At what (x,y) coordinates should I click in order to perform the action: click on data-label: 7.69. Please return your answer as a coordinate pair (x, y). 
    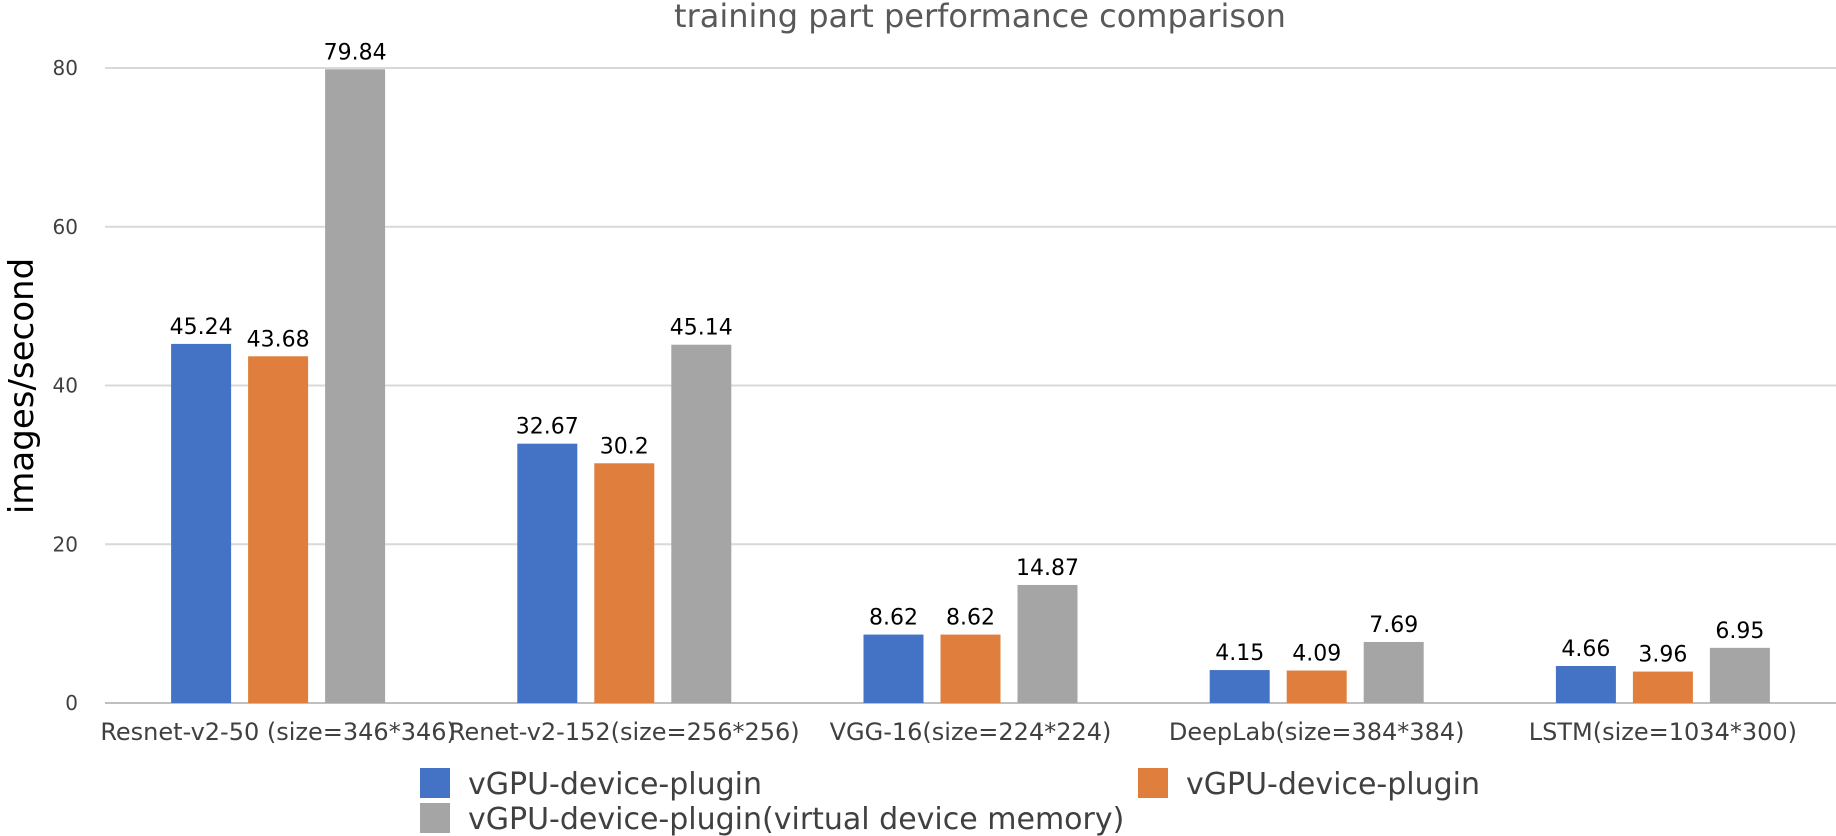
    Looking at the image, I should click on (1393, 625).